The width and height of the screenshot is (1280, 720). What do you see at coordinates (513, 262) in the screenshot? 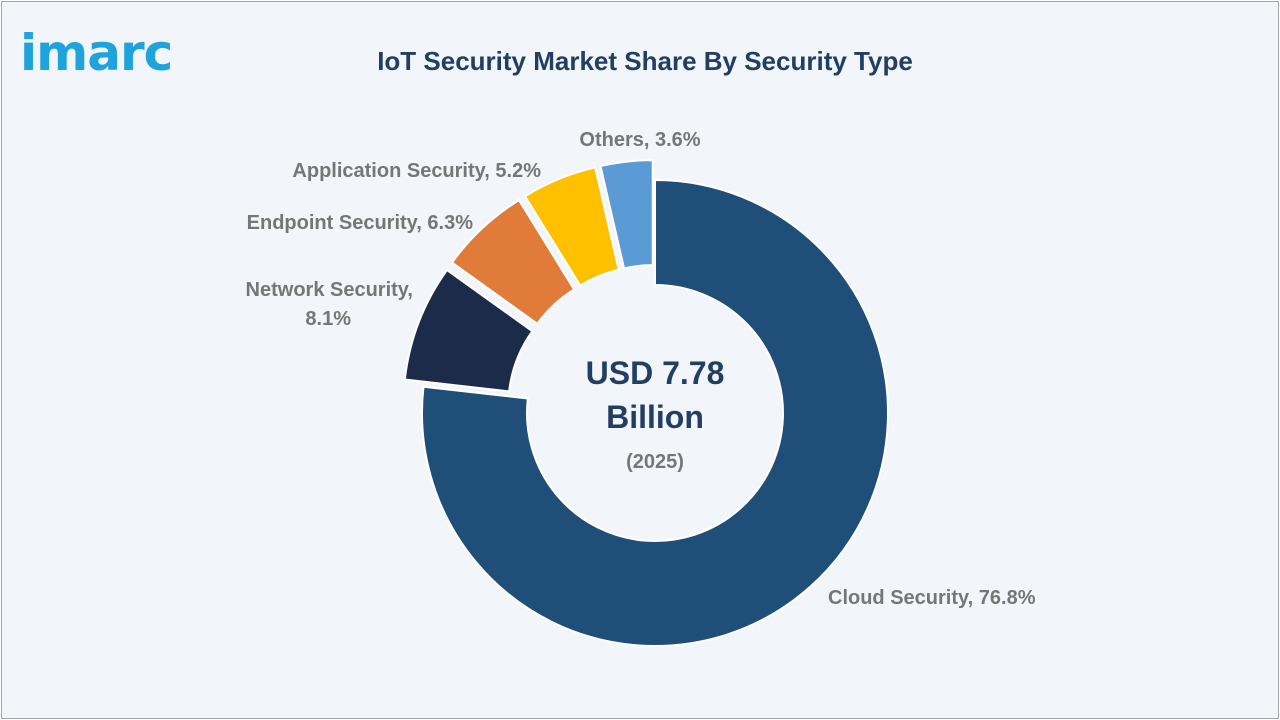
I see `slice-endpoint-security` at bounding box center [513, 262].